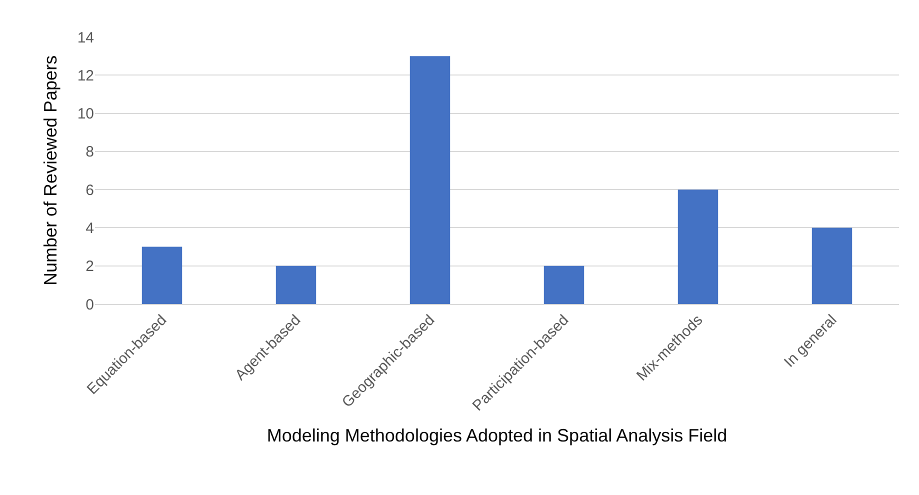 The image size is (919, 495). Describe the element at coordinates (90, 228) in the screenshot. I see `y-tick-label: 4` at that location.